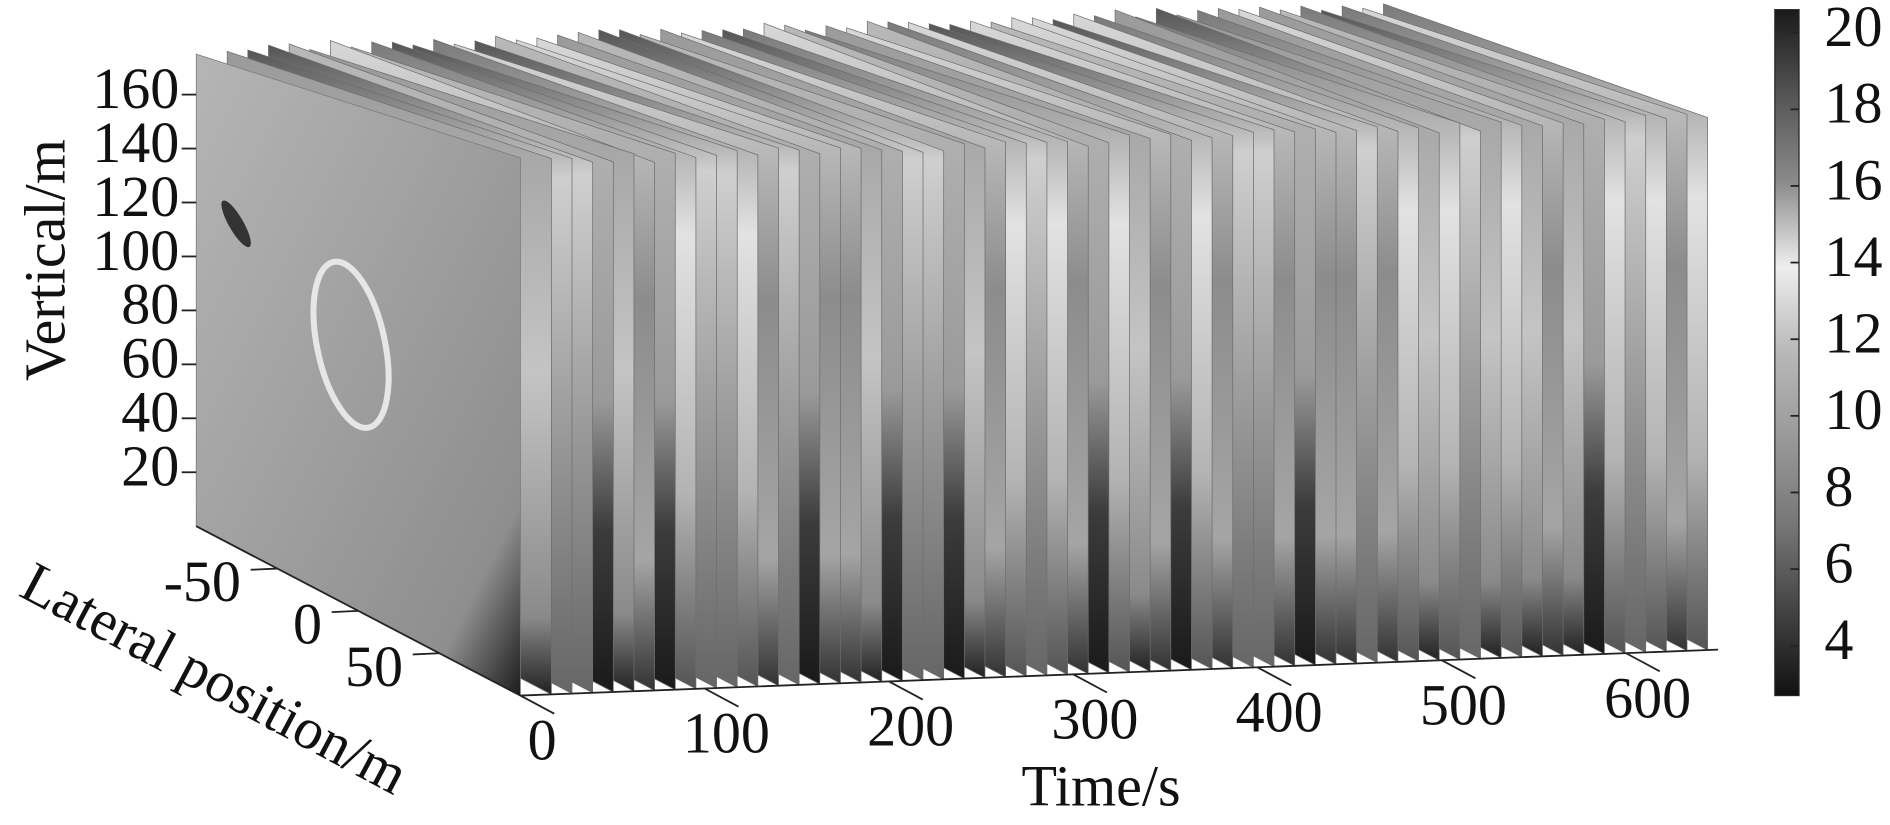 The image size is (1890, 825). What do you see at coordinates (1100, 786) in the screenshot?
I see `x-axis-label: Time/s` at bounding box center [1100, 786].